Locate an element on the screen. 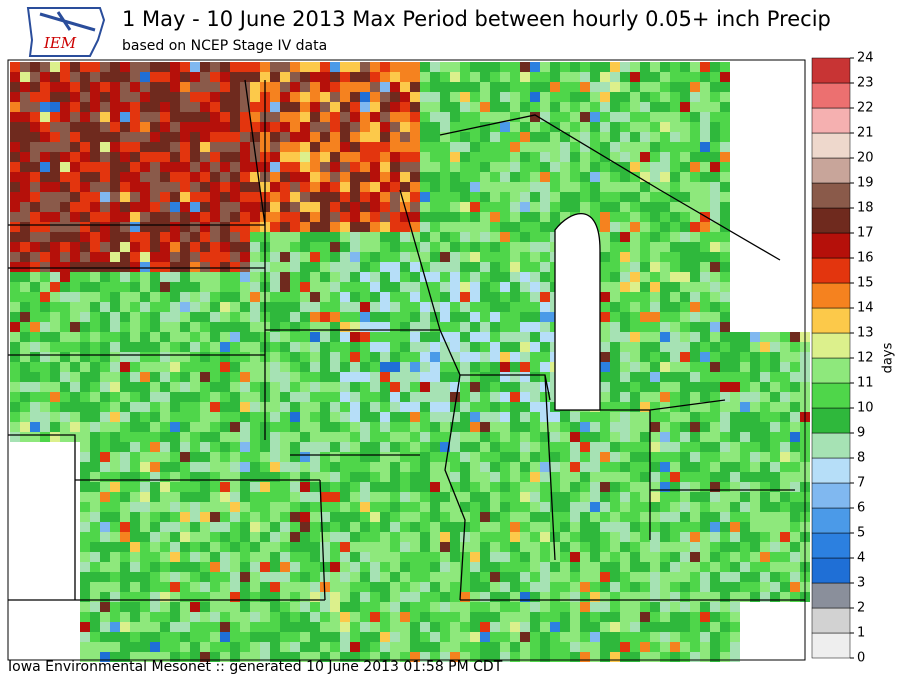 The height and width of the screenshot is (684, 900). colorbar-tick-label: 12 is located at coordinates (865, 358).